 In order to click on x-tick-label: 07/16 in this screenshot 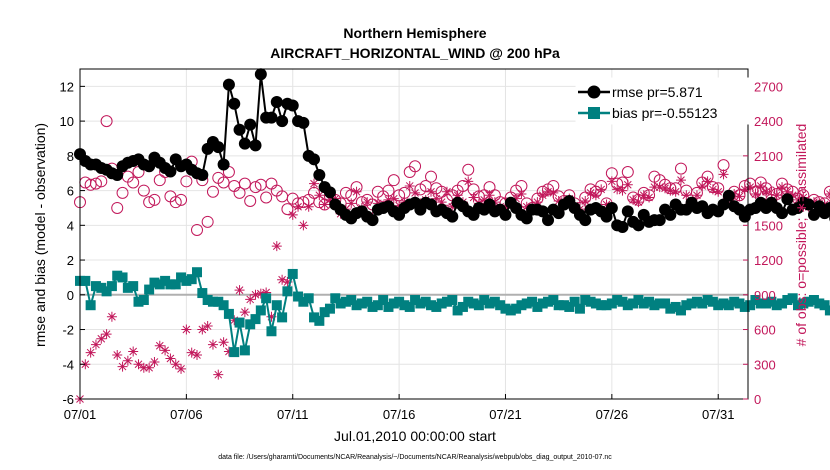, I will do `click(399, 414)`.